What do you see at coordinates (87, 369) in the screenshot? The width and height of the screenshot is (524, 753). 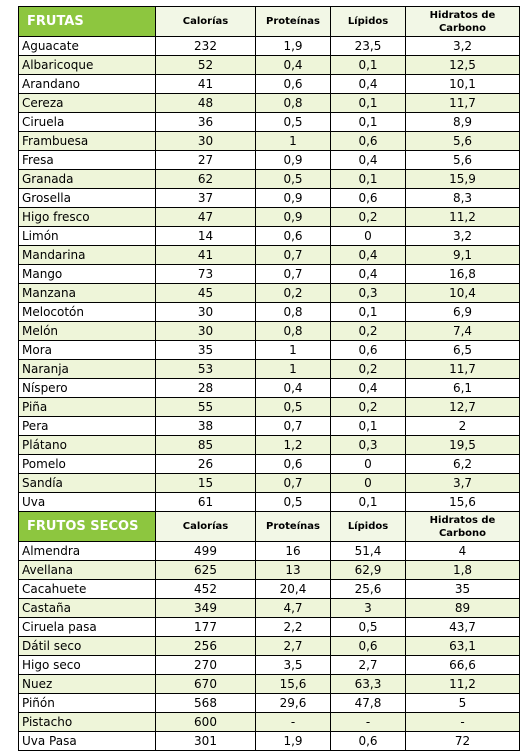 I see `food-name: Naranja` at bounding box center [87, 369].